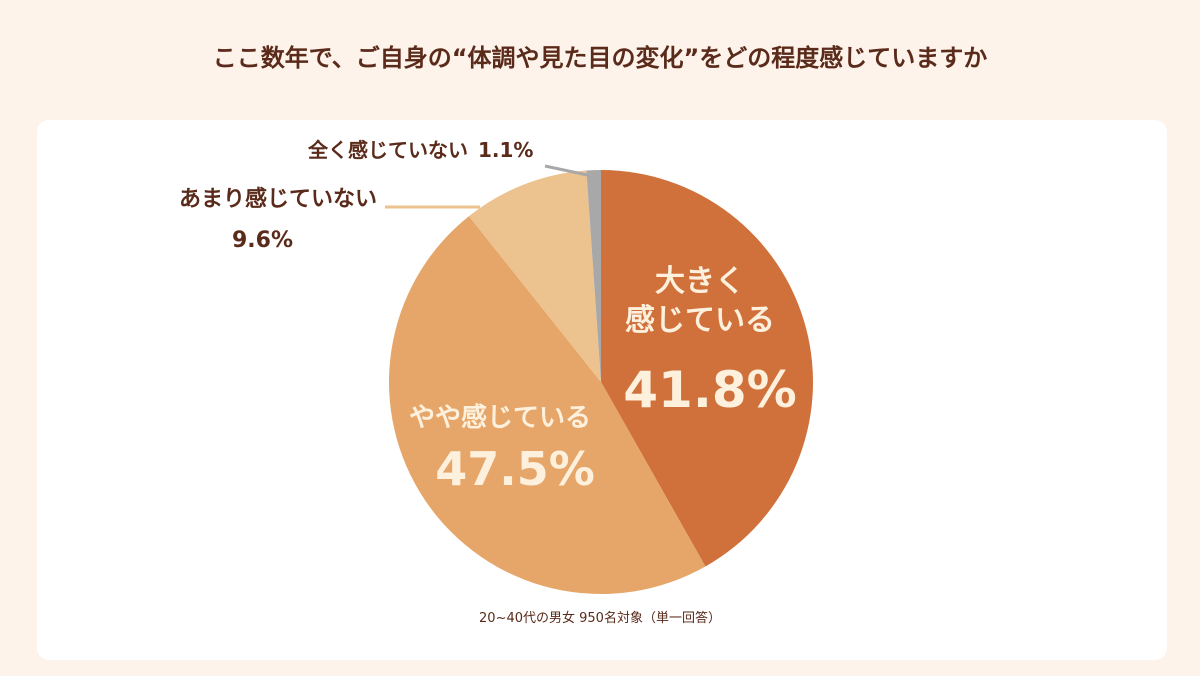 The image size is (1200, 676). I want to click on value-label: 47.5%, so click(515, 469).